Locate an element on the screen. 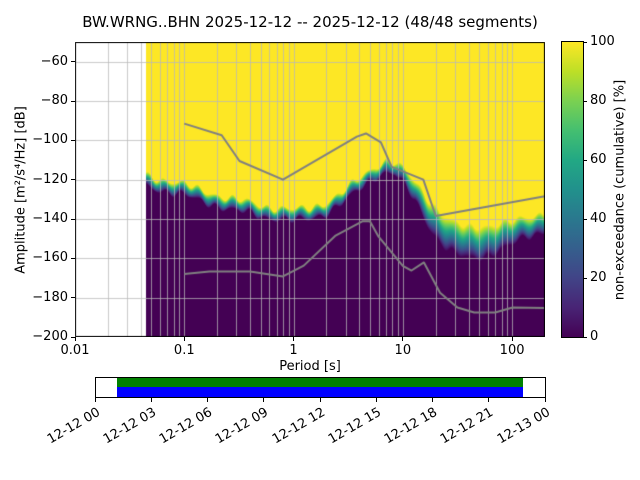  colorbar-tick-label: 40 is located at coordinates (598, 218).